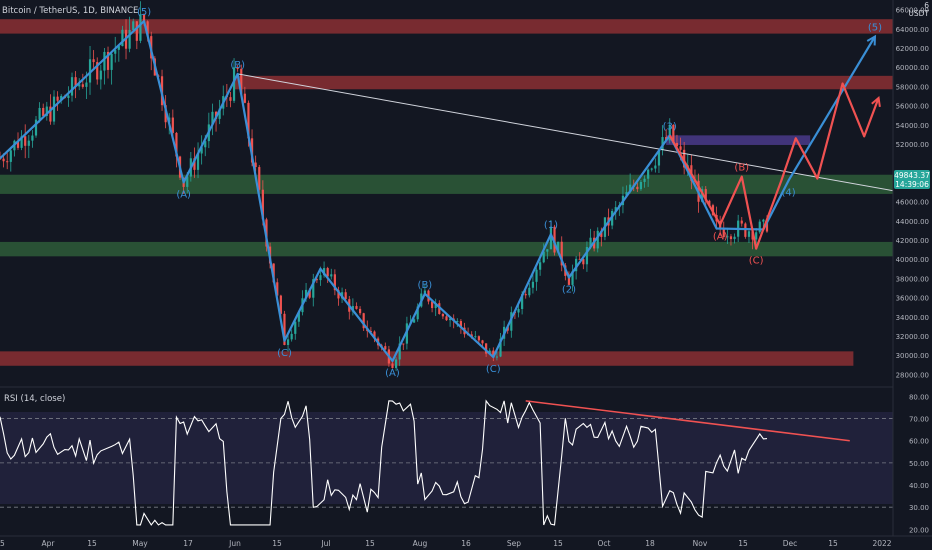 Image resolution: width=932 pixels, height=550 pixels. What do you see at coordinates (912, 279) in the screenshot?
I see `price-tick: 38000.00` at bounding box center [912, 279].